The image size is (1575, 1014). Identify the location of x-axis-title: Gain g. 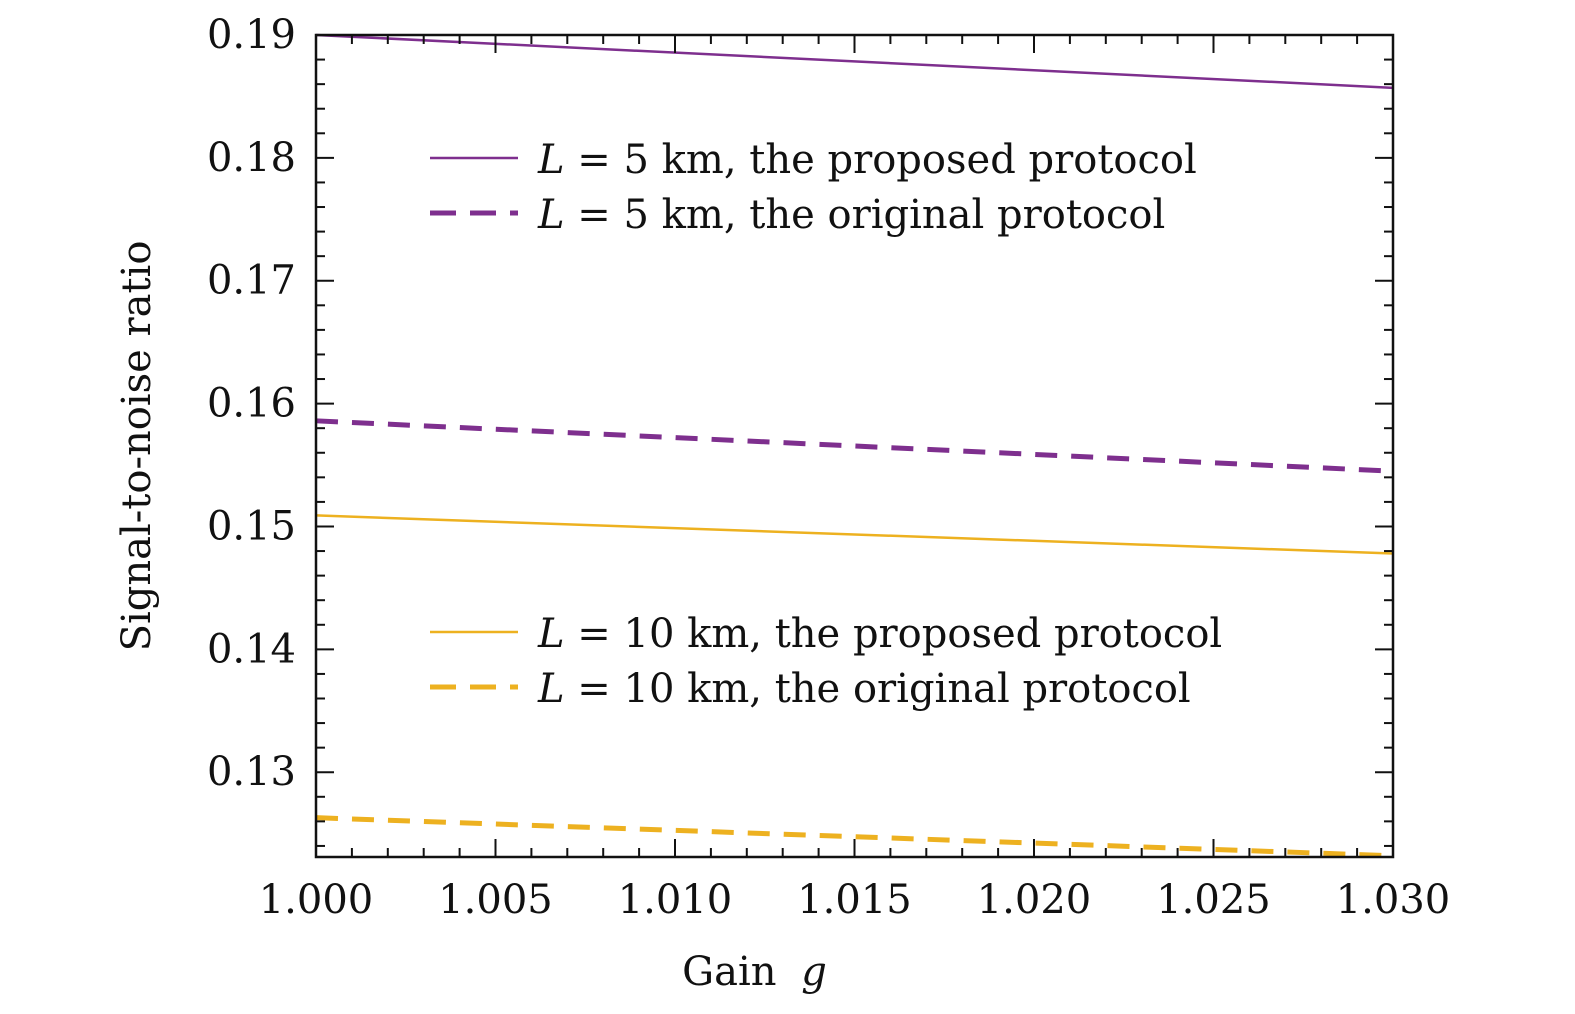
(754, 972).